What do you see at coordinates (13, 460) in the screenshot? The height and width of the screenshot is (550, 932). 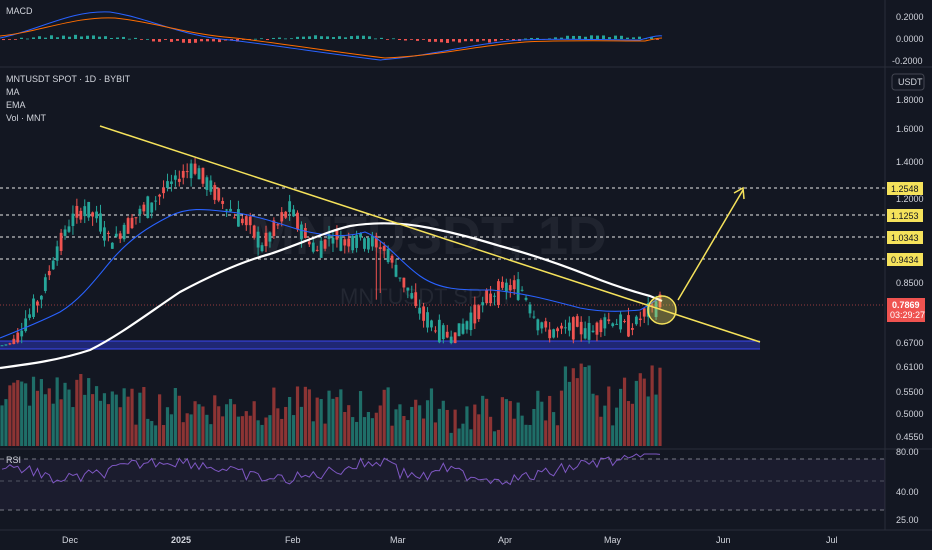 I see `rsi-label: RSI` at bounding box center [13, 460].